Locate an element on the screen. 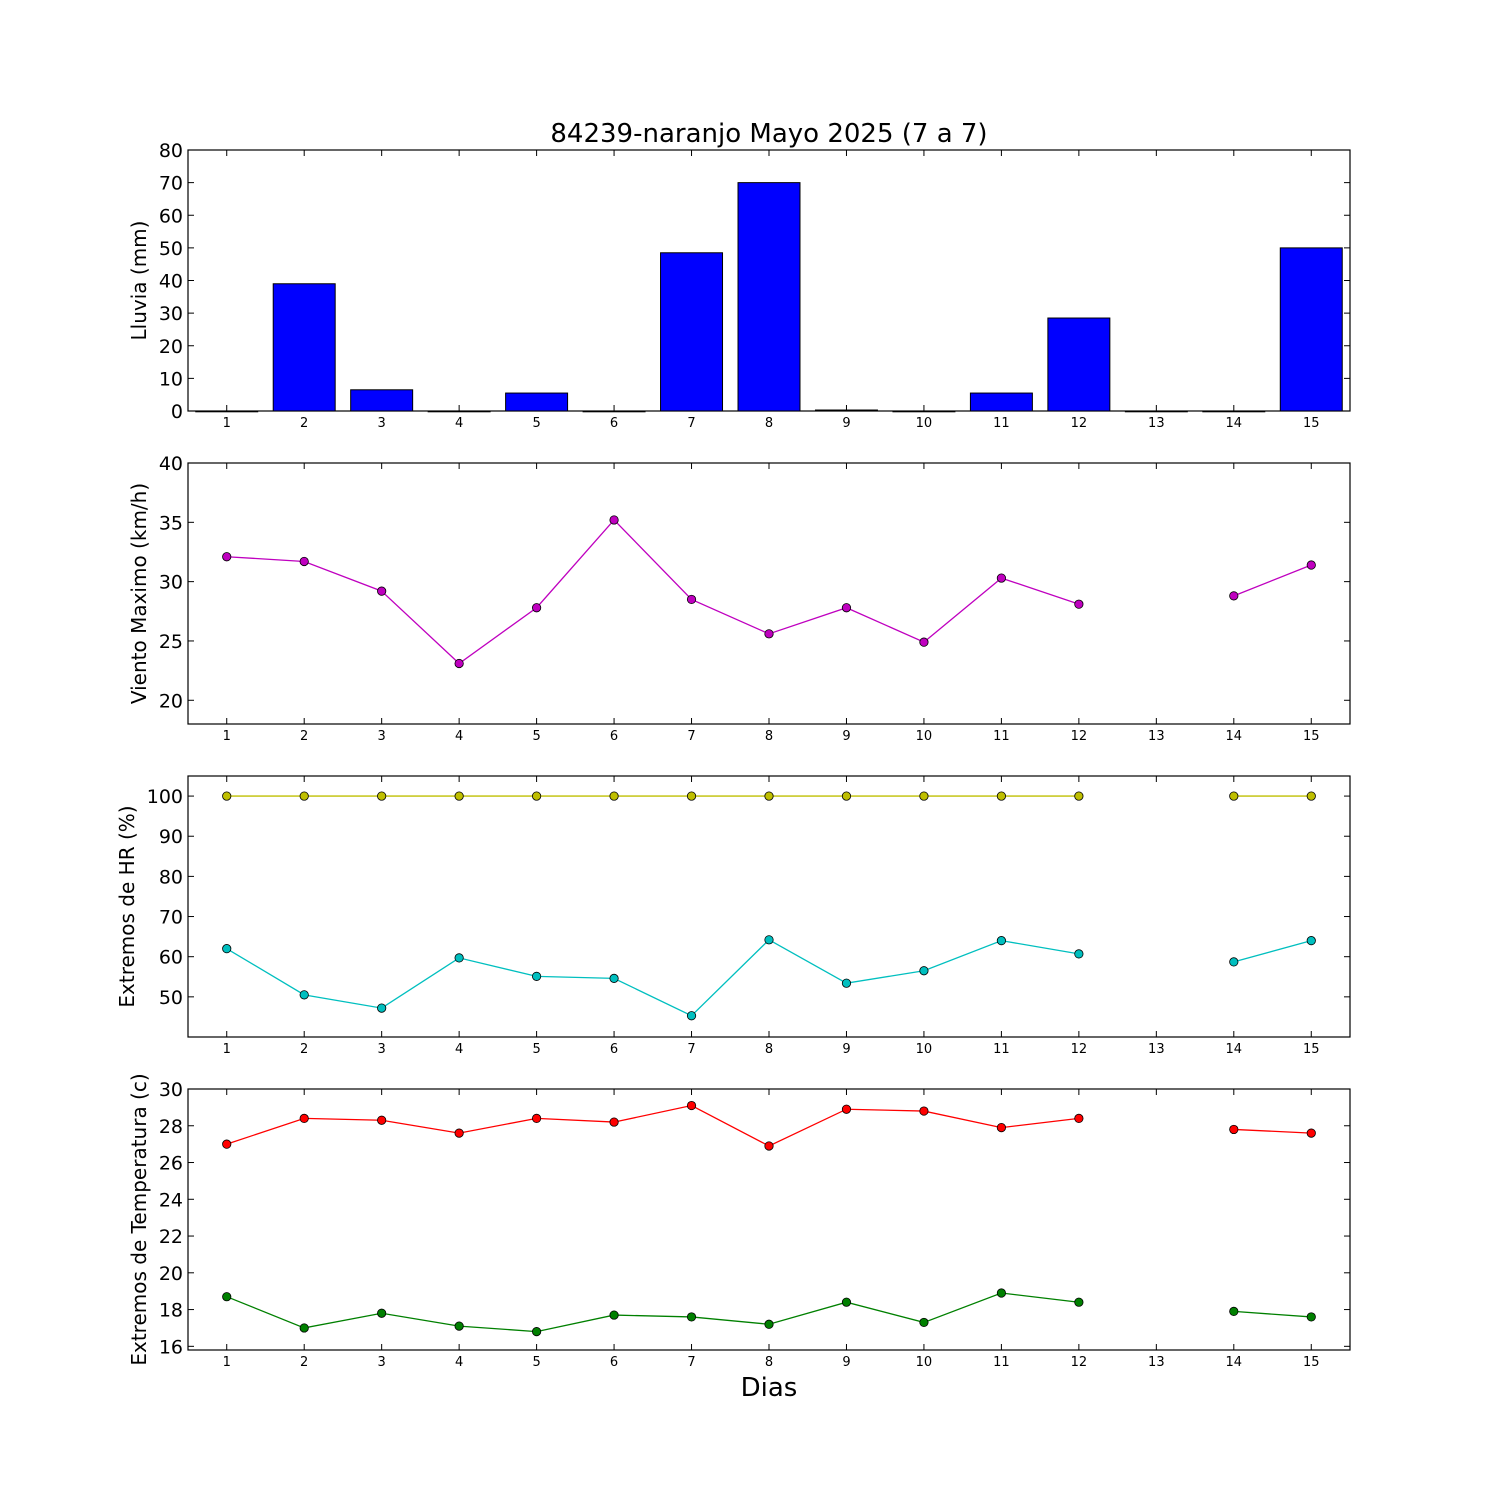  x-tick-label: 12 is located at coordinates (1079, 1049).